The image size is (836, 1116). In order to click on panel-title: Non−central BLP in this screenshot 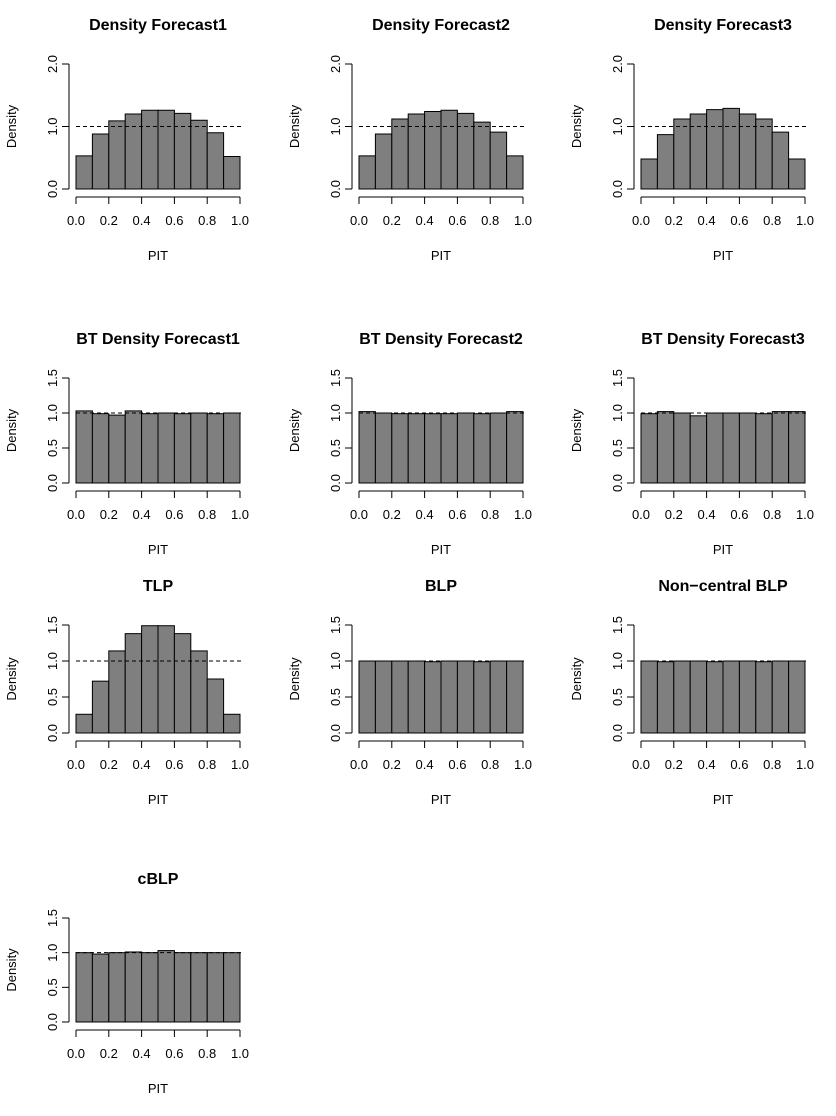, I will do `click(723, 586)`.